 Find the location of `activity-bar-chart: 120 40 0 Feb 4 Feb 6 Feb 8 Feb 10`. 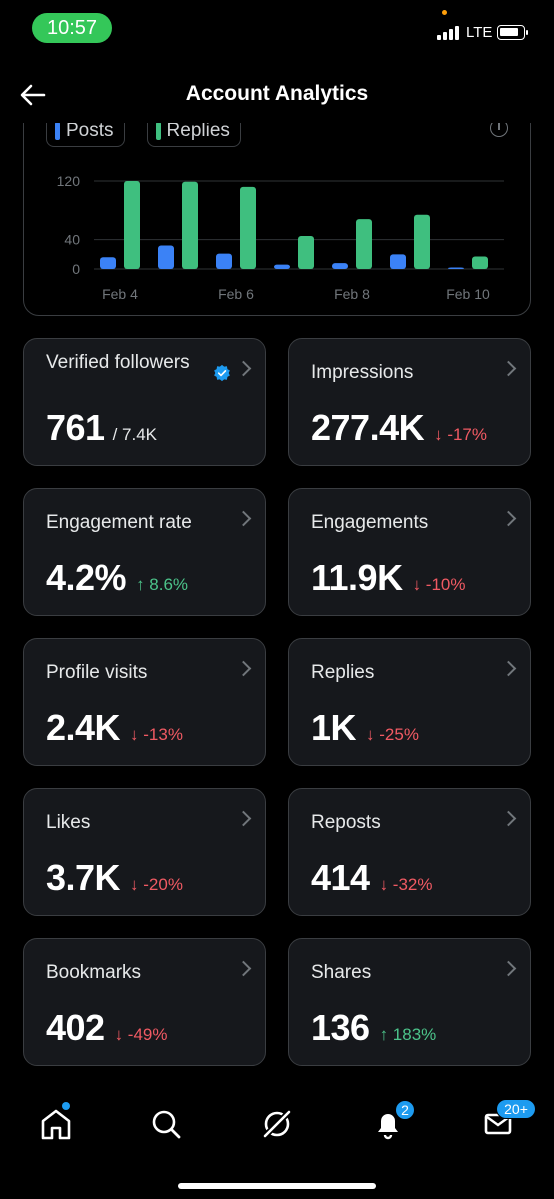

activity-bar-chart: 120 40 0 Feb 4 Feb 6 Feb 8 Feb 10 is located at coordinates (280, 237).